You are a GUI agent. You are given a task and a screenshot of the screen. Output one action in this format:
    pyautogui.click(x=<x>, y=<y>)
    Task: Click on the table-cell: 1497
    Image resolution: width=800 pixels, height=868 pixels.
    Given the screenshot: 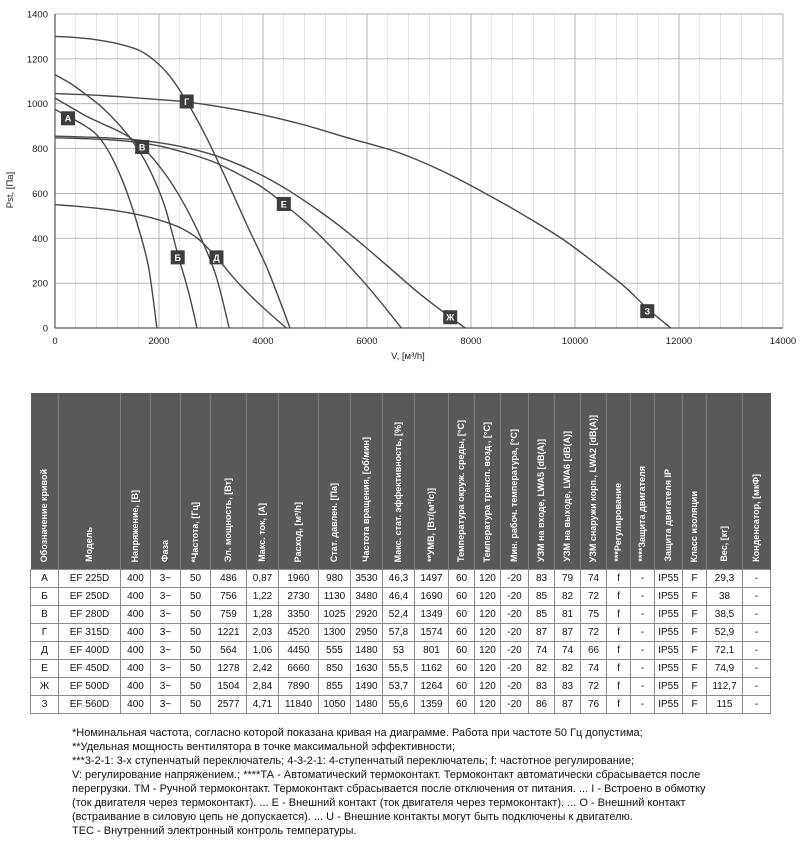 What is the action you would take?
    pyautogui.click(x=431, y=578)
    